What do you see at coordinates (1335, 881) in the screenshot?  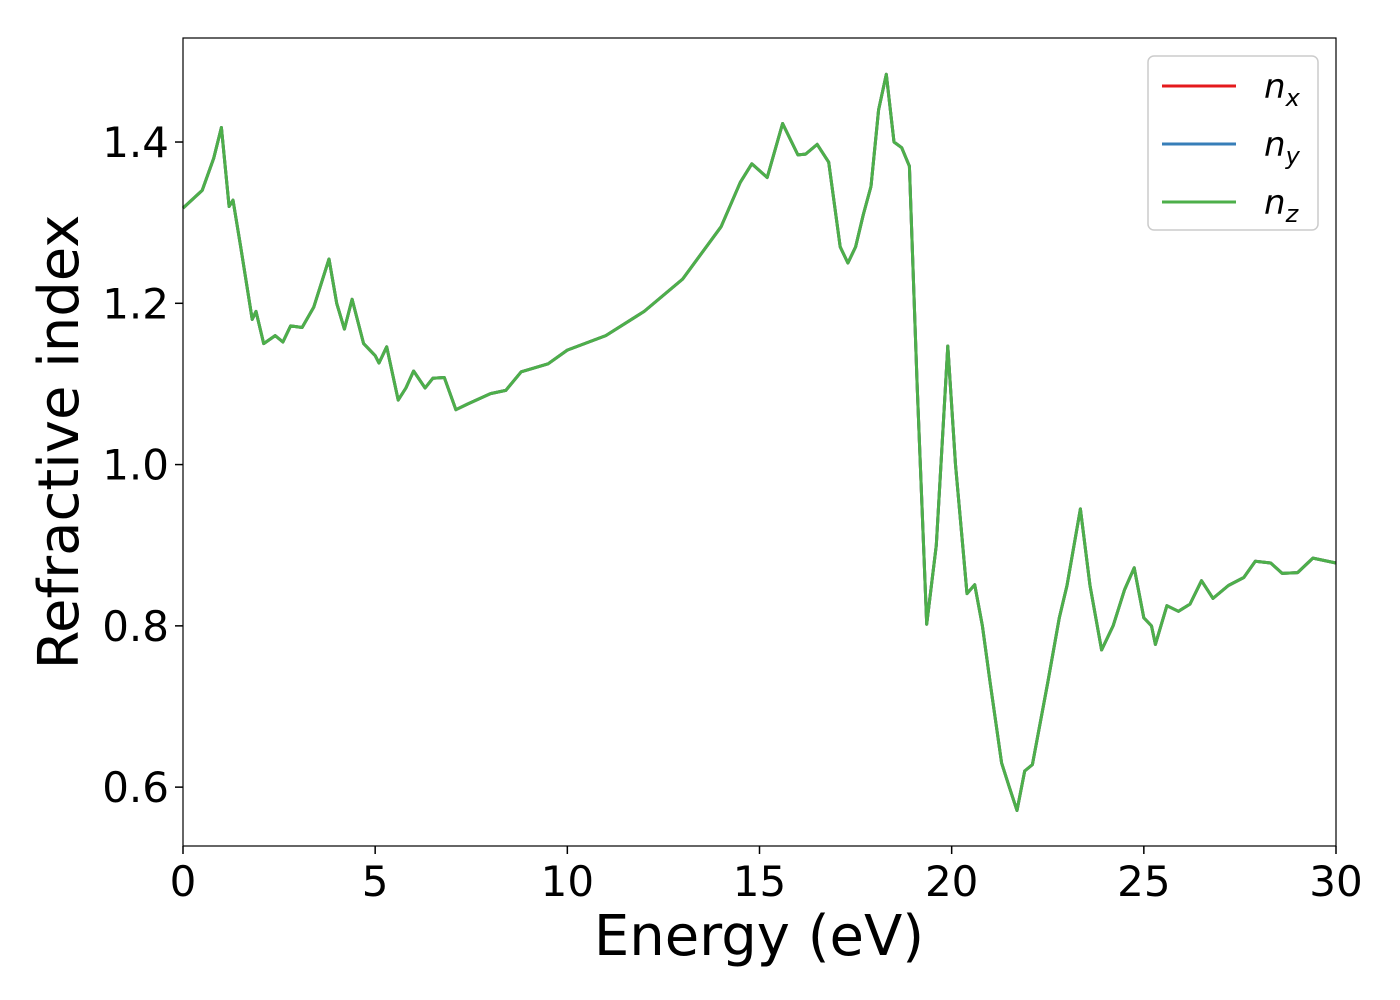 I see `x-tick-label: 30` at bounding box center [1335, 881].